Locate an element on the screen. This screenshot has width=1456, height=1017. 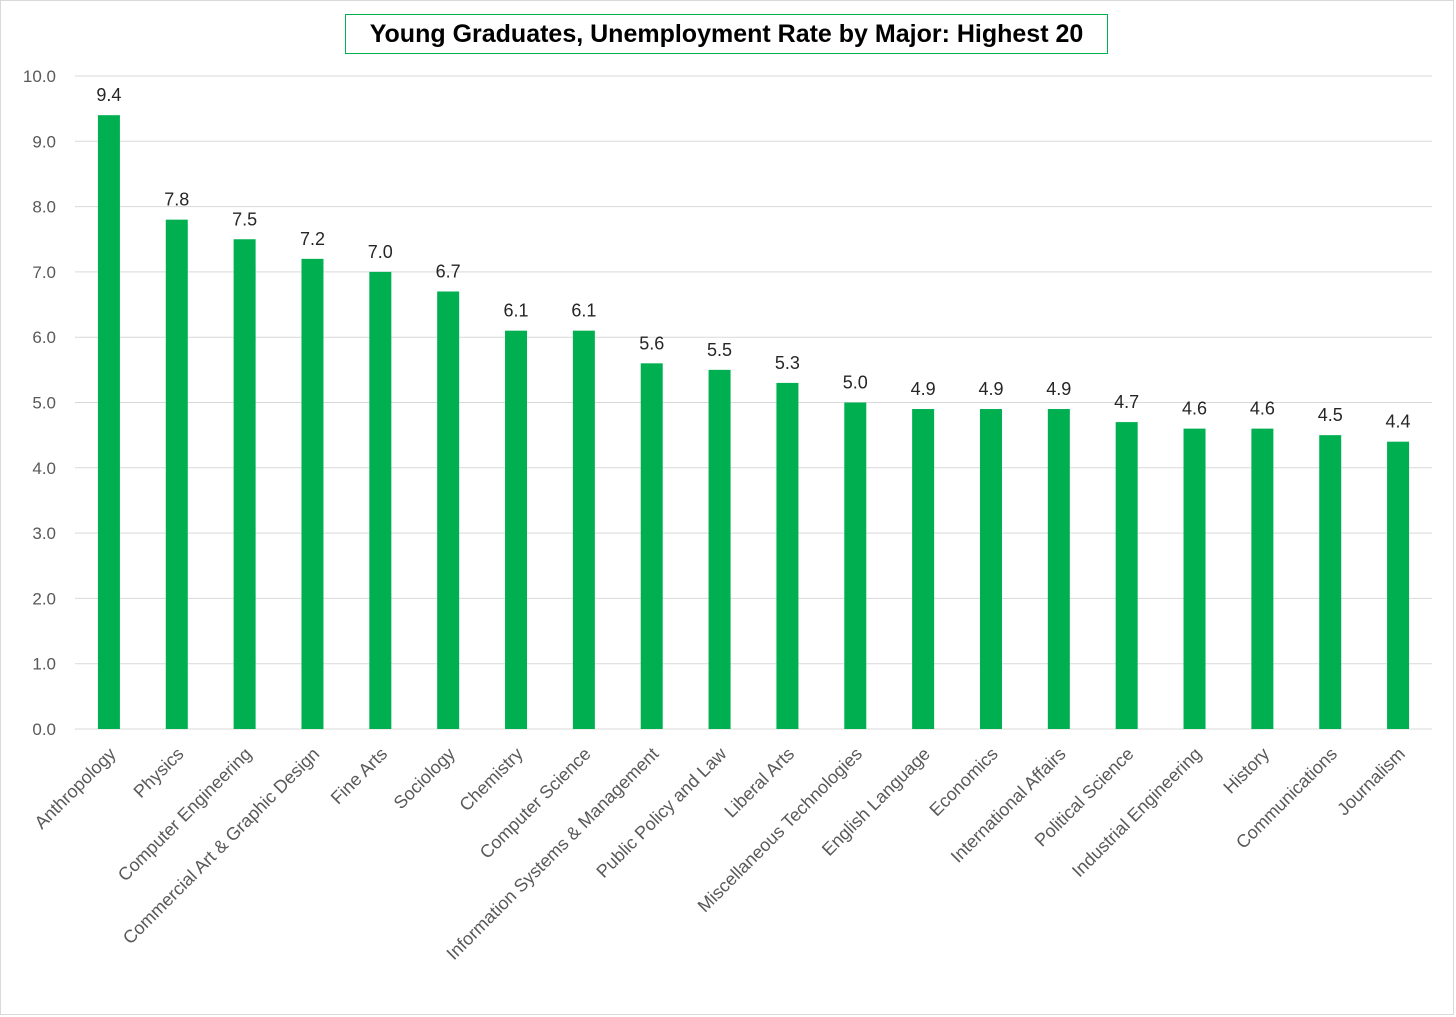
data-label: 7.2 is located at coordinates (312, 239).